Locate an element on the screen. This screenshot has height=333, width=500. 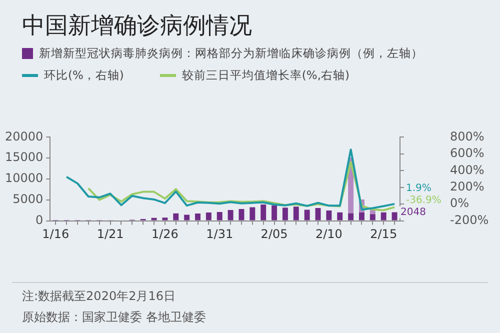
text: 注:数据截至2020年2月16日 is located at coordinates (99, 296).